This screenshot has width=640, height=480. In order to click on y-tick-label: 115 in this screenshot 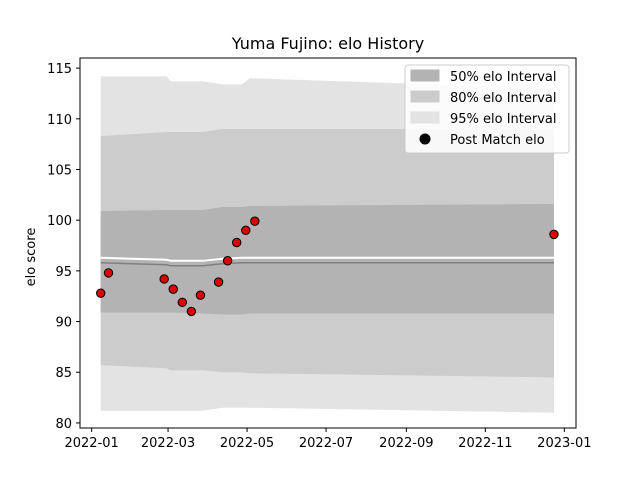, I will do `click(59, 69)`.